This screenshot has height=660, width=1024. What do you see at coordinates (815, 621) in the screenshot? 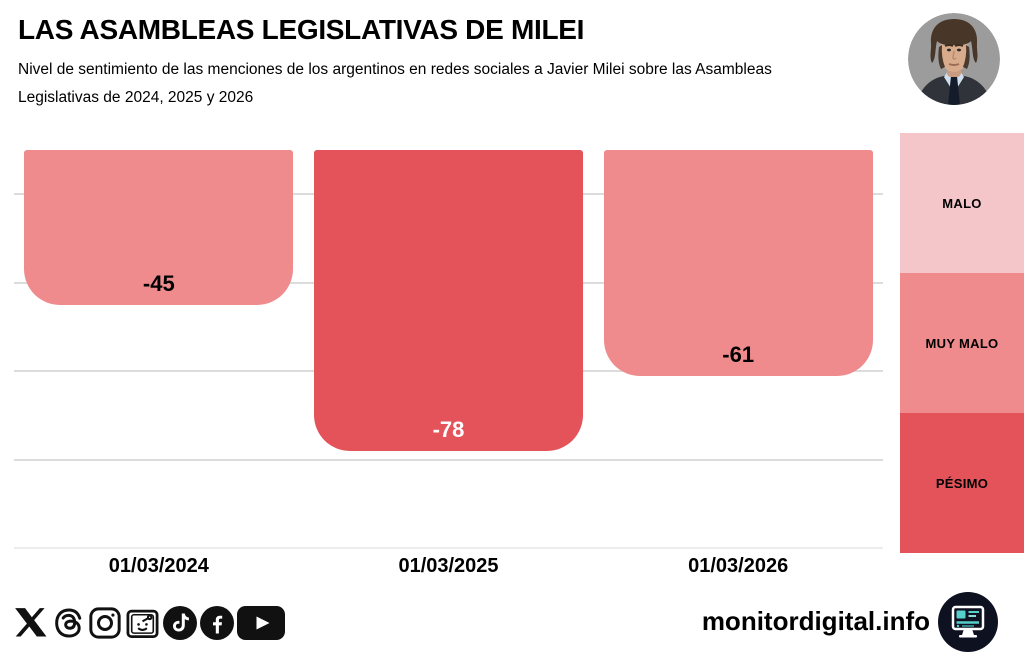
I see `site-name: monitordigital.info` at bounding box center [815, 621].